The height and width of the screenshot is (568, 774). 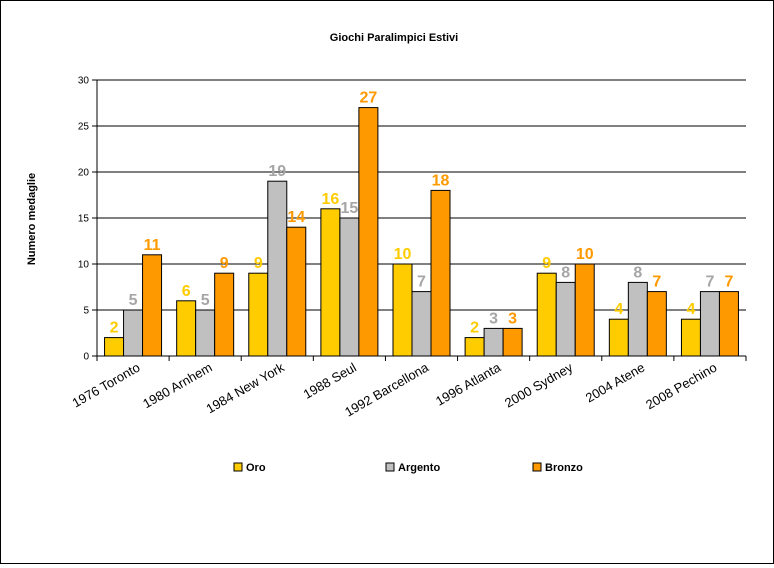 I want to click on y-axis-ticks: 0 5 10 15 20 25 30, so click(x=87, y=219).